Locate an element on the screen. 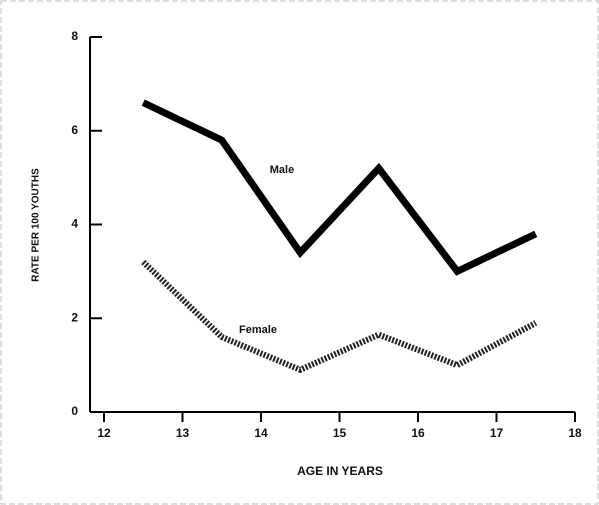 Image resolution: width=599 pixels, height=505 pixels. x-tick-label: 13 is located at coordinates (183, 433).